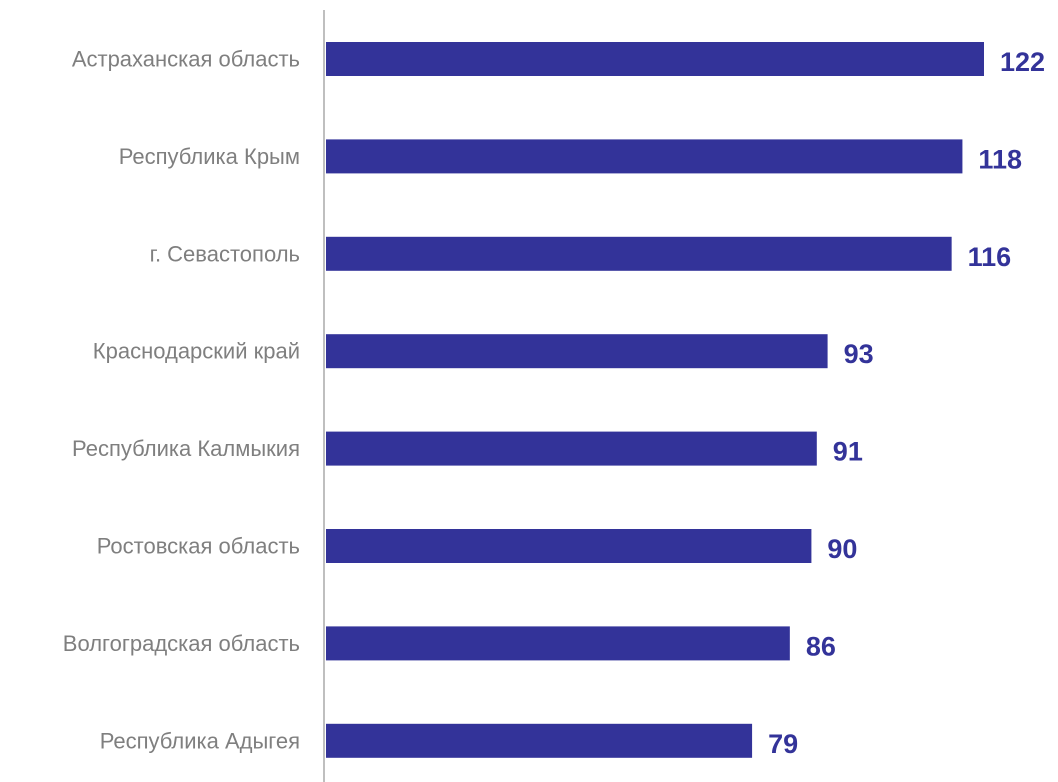 The width and height of the screenshot is (1058, 782). What do you see at coordinates (181, 643) in the screenshot?
I see `category-label: Волгоградская область` at bounding box center [181, 643].